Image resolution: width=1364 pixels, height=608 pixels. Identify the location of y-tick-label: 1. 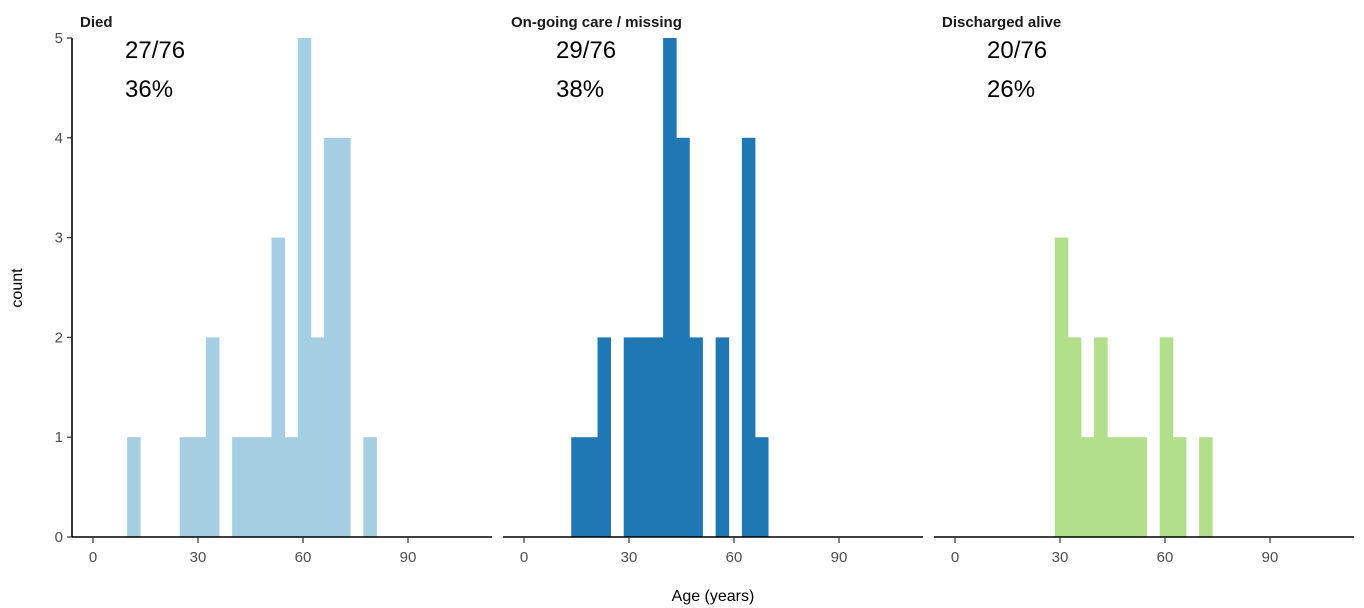
(59, 437).